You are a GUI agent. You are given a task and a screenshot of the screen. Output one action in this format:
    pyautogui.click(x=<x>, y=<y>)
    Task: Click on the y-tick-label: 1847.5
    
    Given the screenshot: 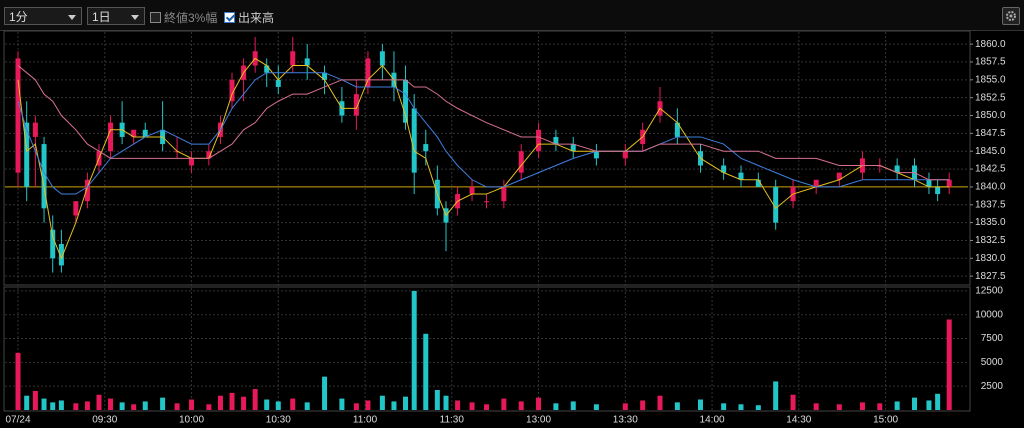 What is the action you would take?
    pyautogui.click(x=990, y=133)
    